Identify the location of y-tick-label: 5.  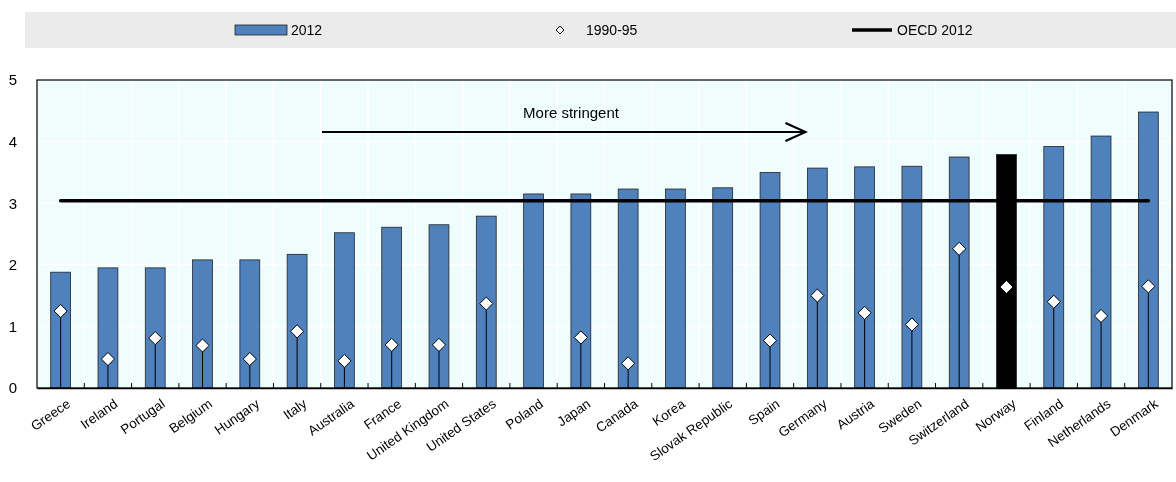
(12, 80).